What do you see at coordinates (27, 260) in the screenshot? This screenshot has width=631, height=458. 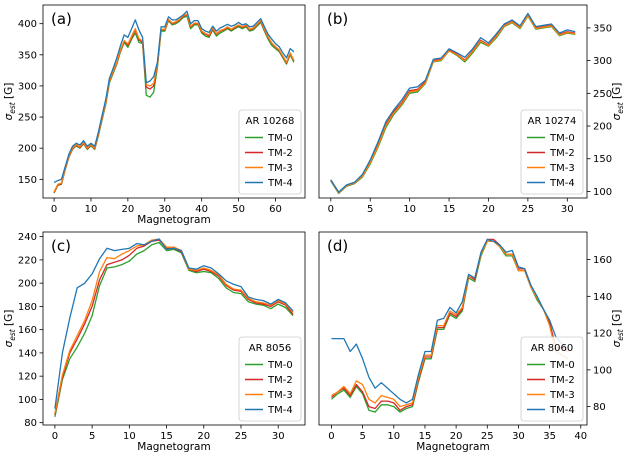 I see `y-tick-label: 220` at bounding box center [27, 260].